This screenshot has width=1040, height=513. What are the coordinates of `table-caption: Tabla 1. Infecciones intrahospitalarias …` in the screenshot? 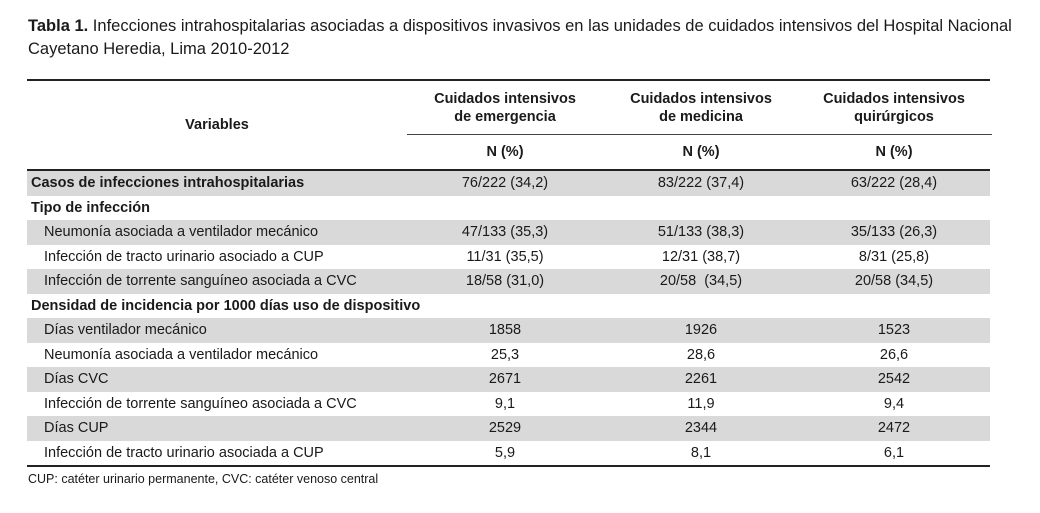 It's located at (520, 38).